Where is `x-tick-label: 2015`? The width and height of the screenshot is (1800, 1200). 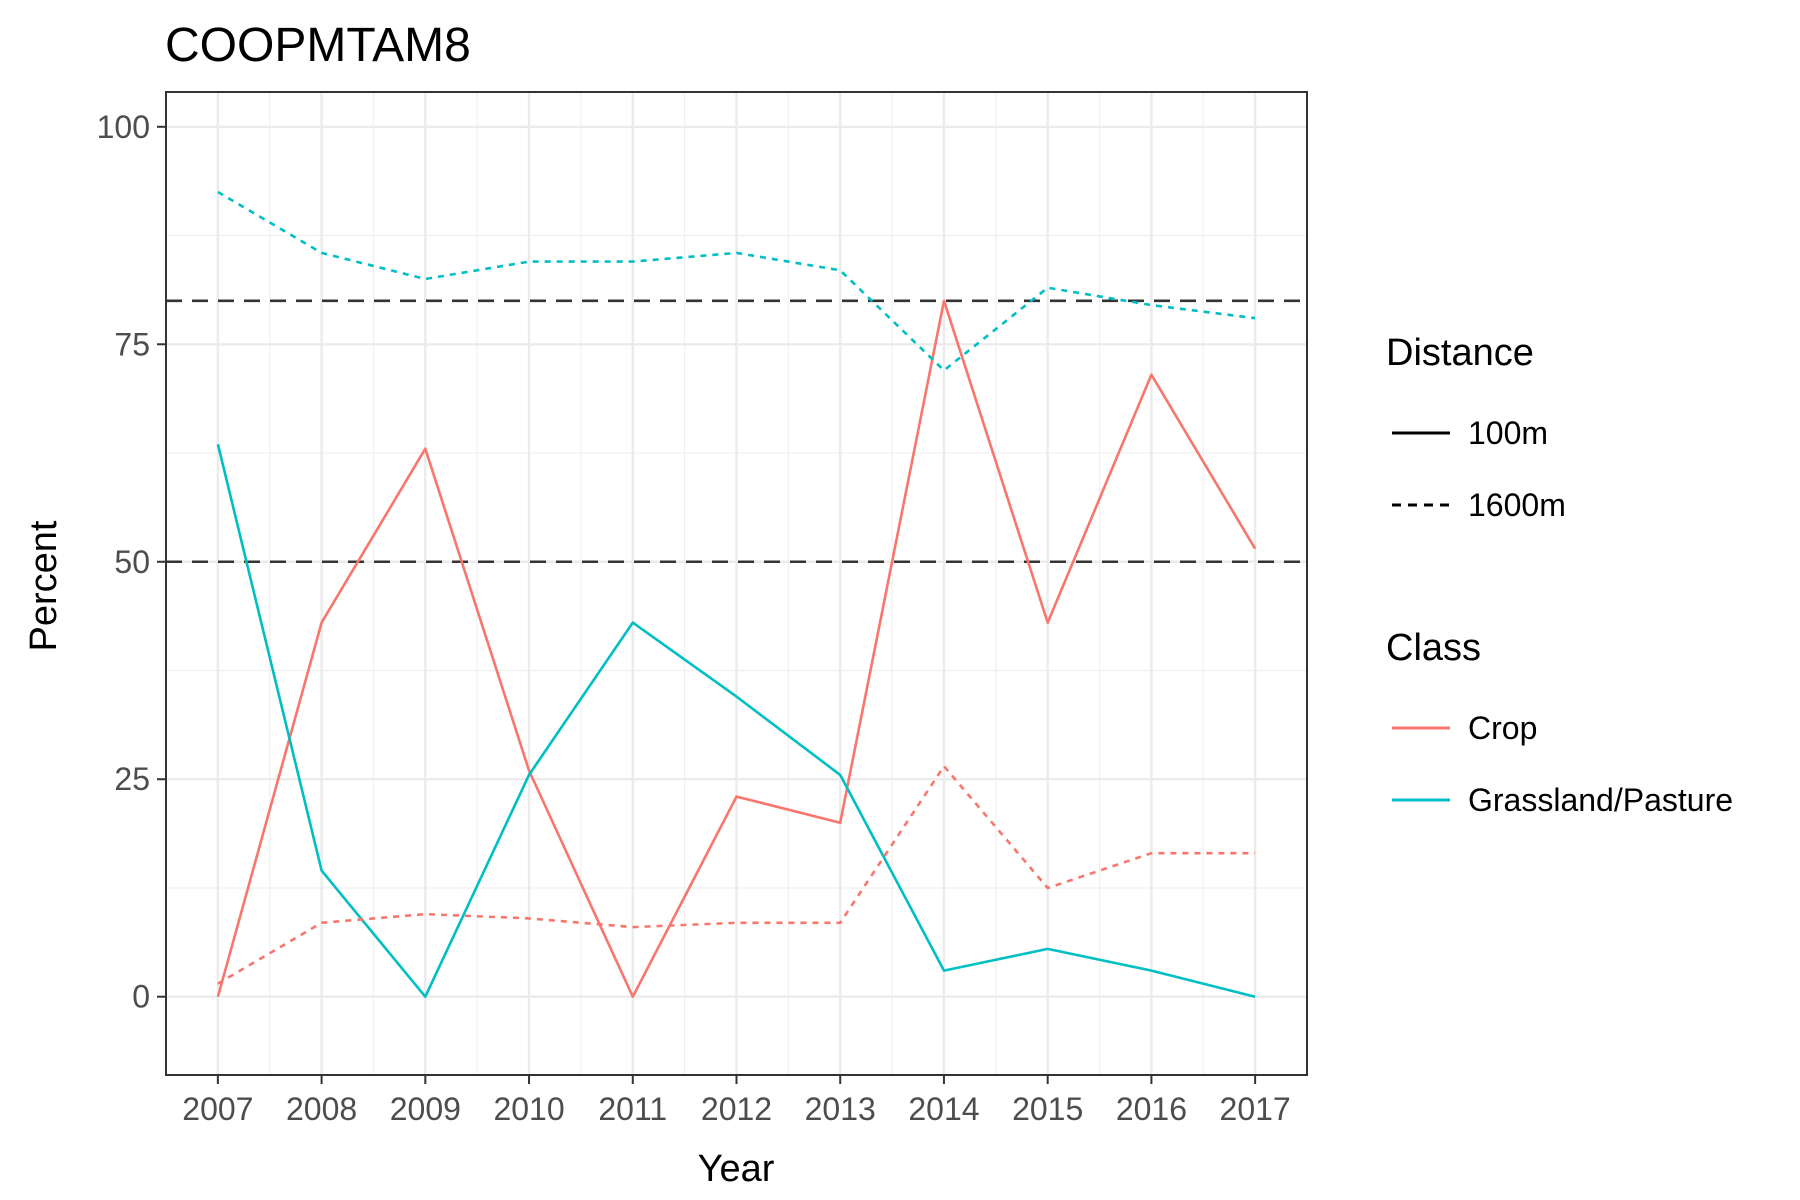
x-tick-label: 2015 is located at coordinates (1047, 1109).